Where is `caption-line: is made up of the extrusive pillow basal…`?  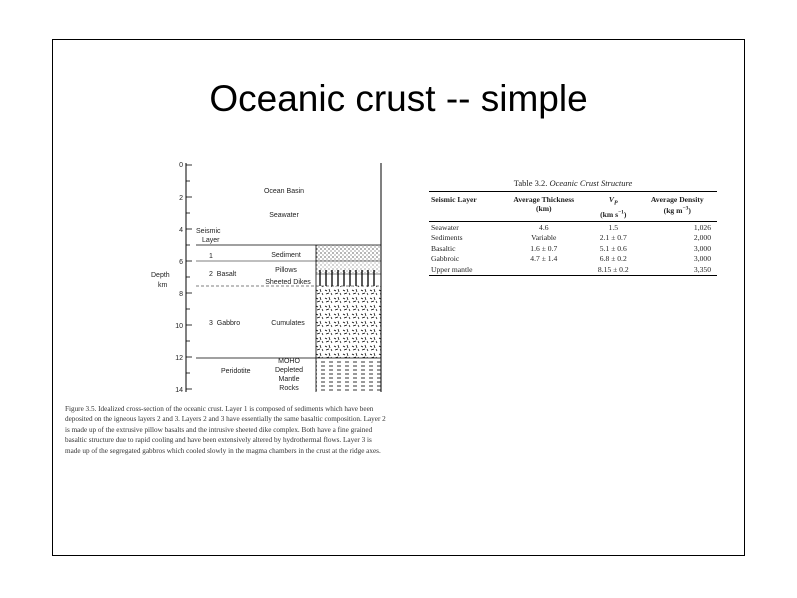 caption-line: is made up of the extrusive pillow basal… is located at coordinates (219, 429).